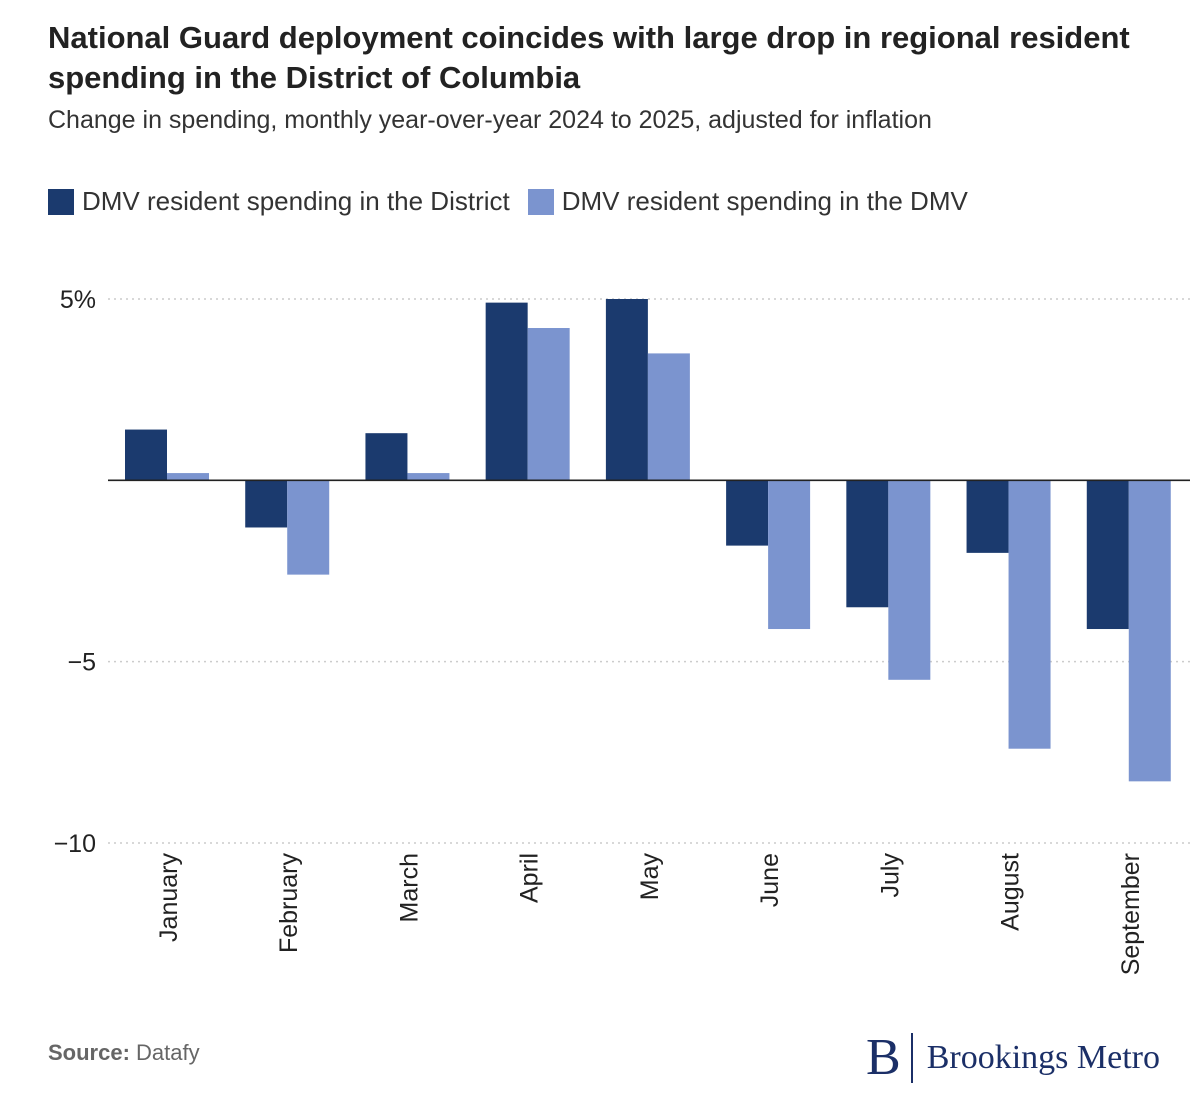 This screenshot has width=1200, height=1098. I want to click on x-tick-label: January, so click(169, 897).